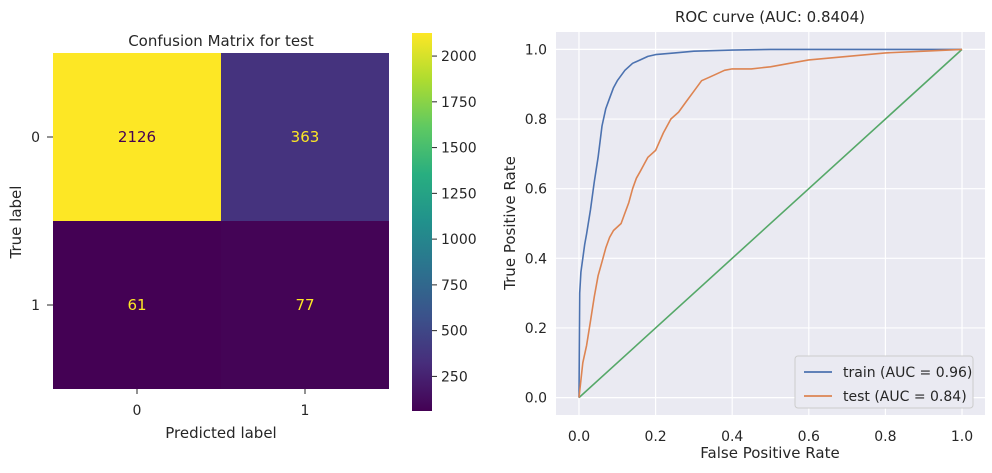 The width and height of the screenshot is (992, 473). I want to click on colorbar-tick-label: 250, so click(454, 377).